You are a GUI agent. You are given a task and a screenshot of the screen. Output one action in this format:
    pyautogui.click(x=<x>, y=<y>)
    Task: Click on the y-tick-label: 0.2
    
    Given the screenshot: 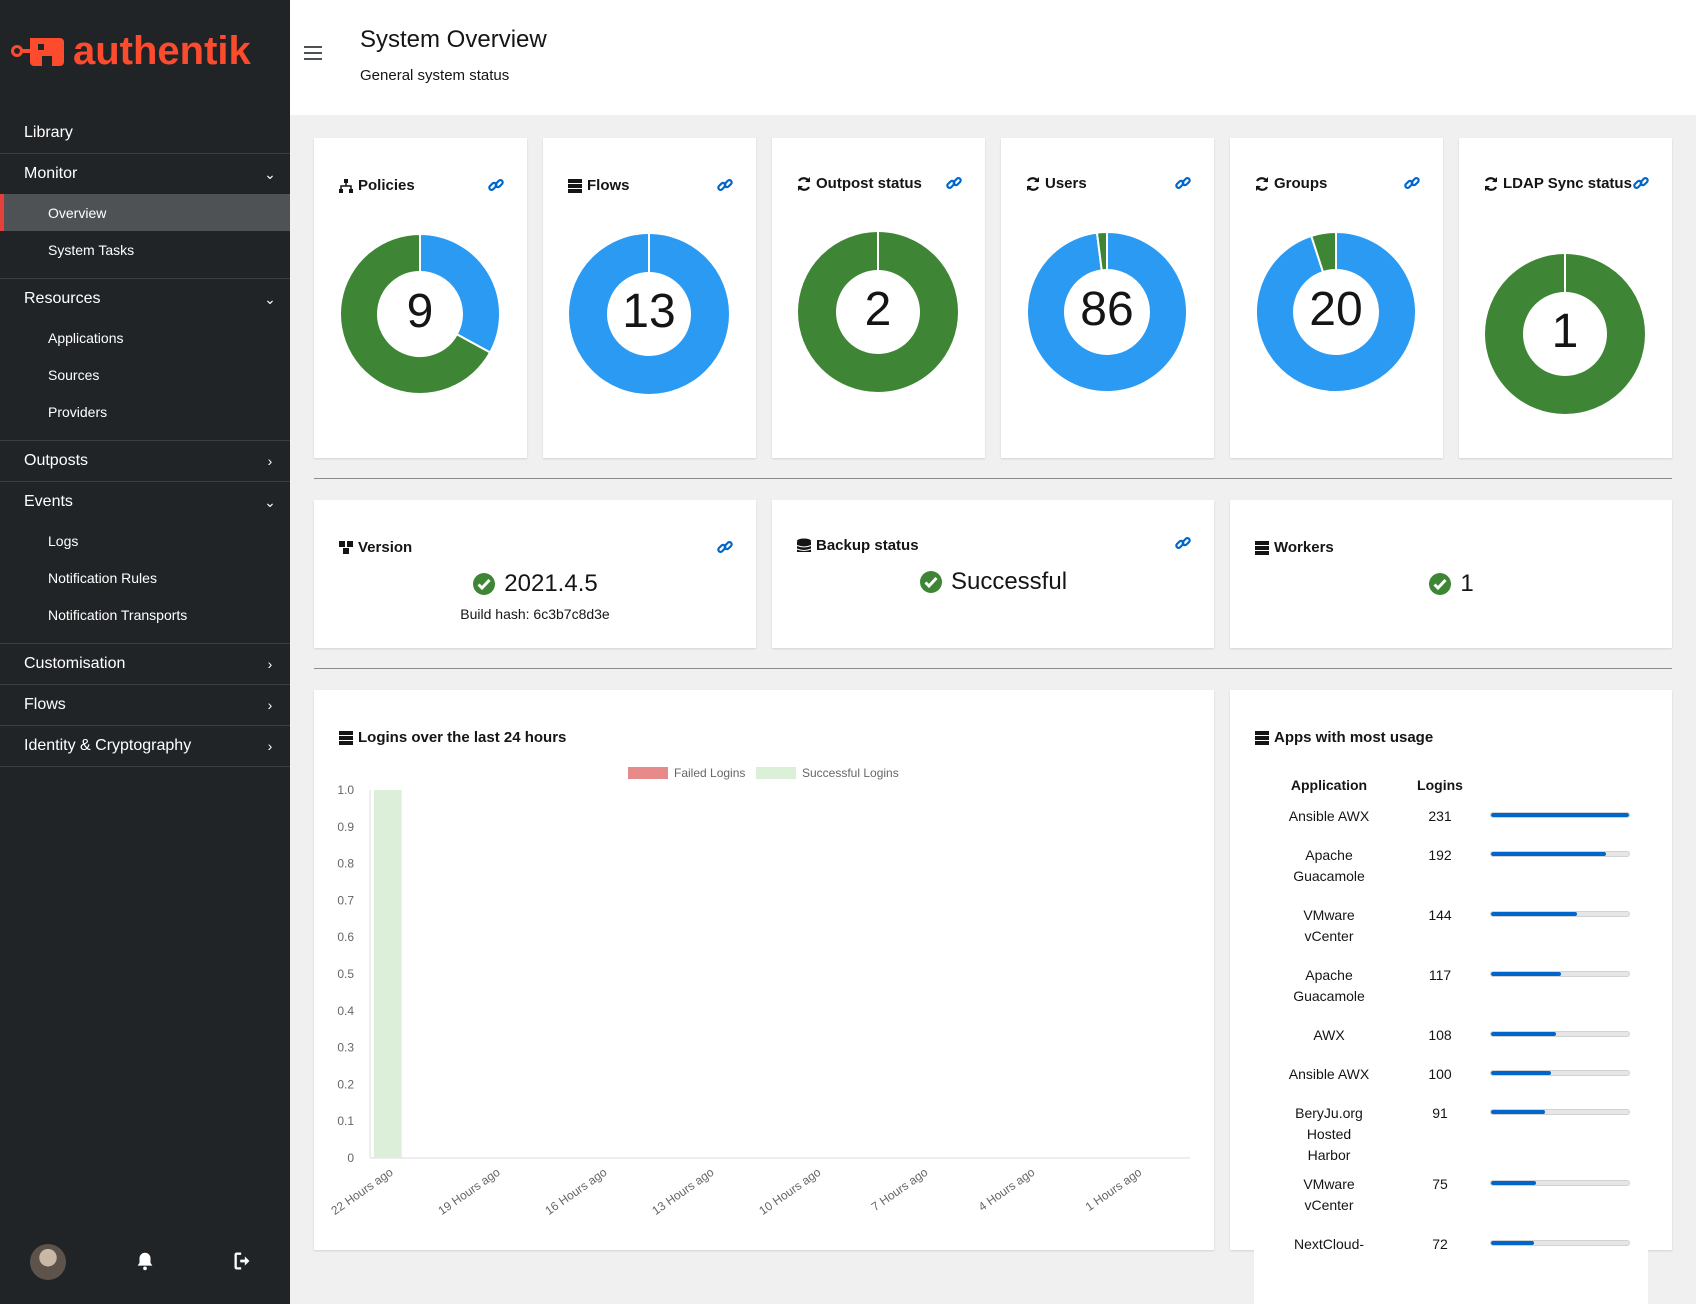 What is the action you would take?
    pyautogui.click(x=345, y=1084)
    